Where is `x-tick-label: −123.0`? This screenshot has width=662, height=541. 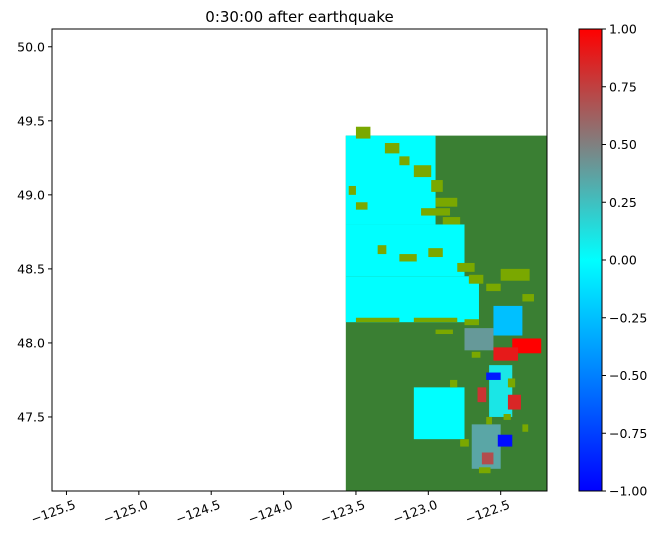 x-tick-label: −123.0 is located at coordinates (415, 512).